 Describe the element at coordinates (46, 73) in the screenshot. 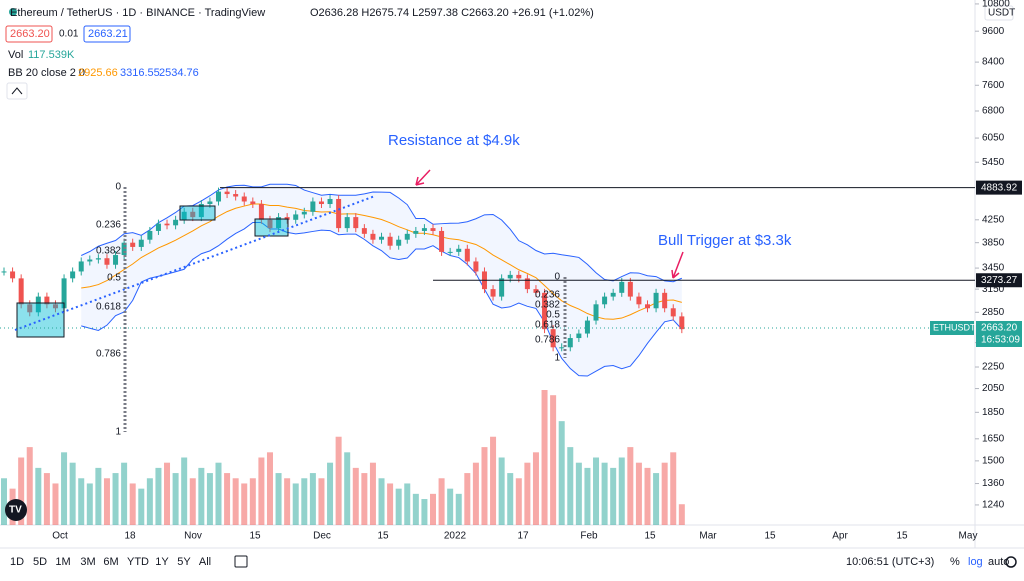

I see `bb-label: BB 20 close 2 0` at that location.